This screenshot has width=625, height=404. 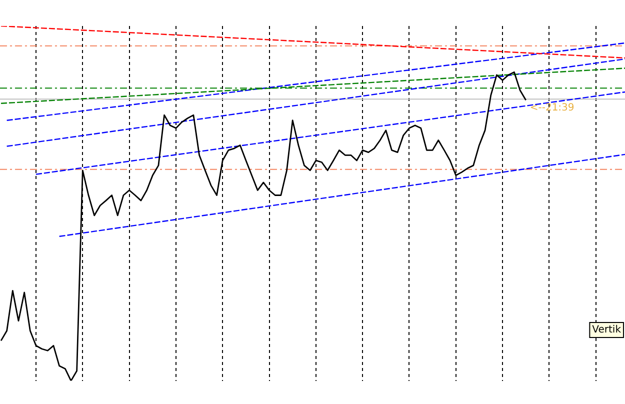 What do you see at coordinates (607, 330) in the screenshot?
I see `annotation: Vertik` at bounding box center [607, 330].